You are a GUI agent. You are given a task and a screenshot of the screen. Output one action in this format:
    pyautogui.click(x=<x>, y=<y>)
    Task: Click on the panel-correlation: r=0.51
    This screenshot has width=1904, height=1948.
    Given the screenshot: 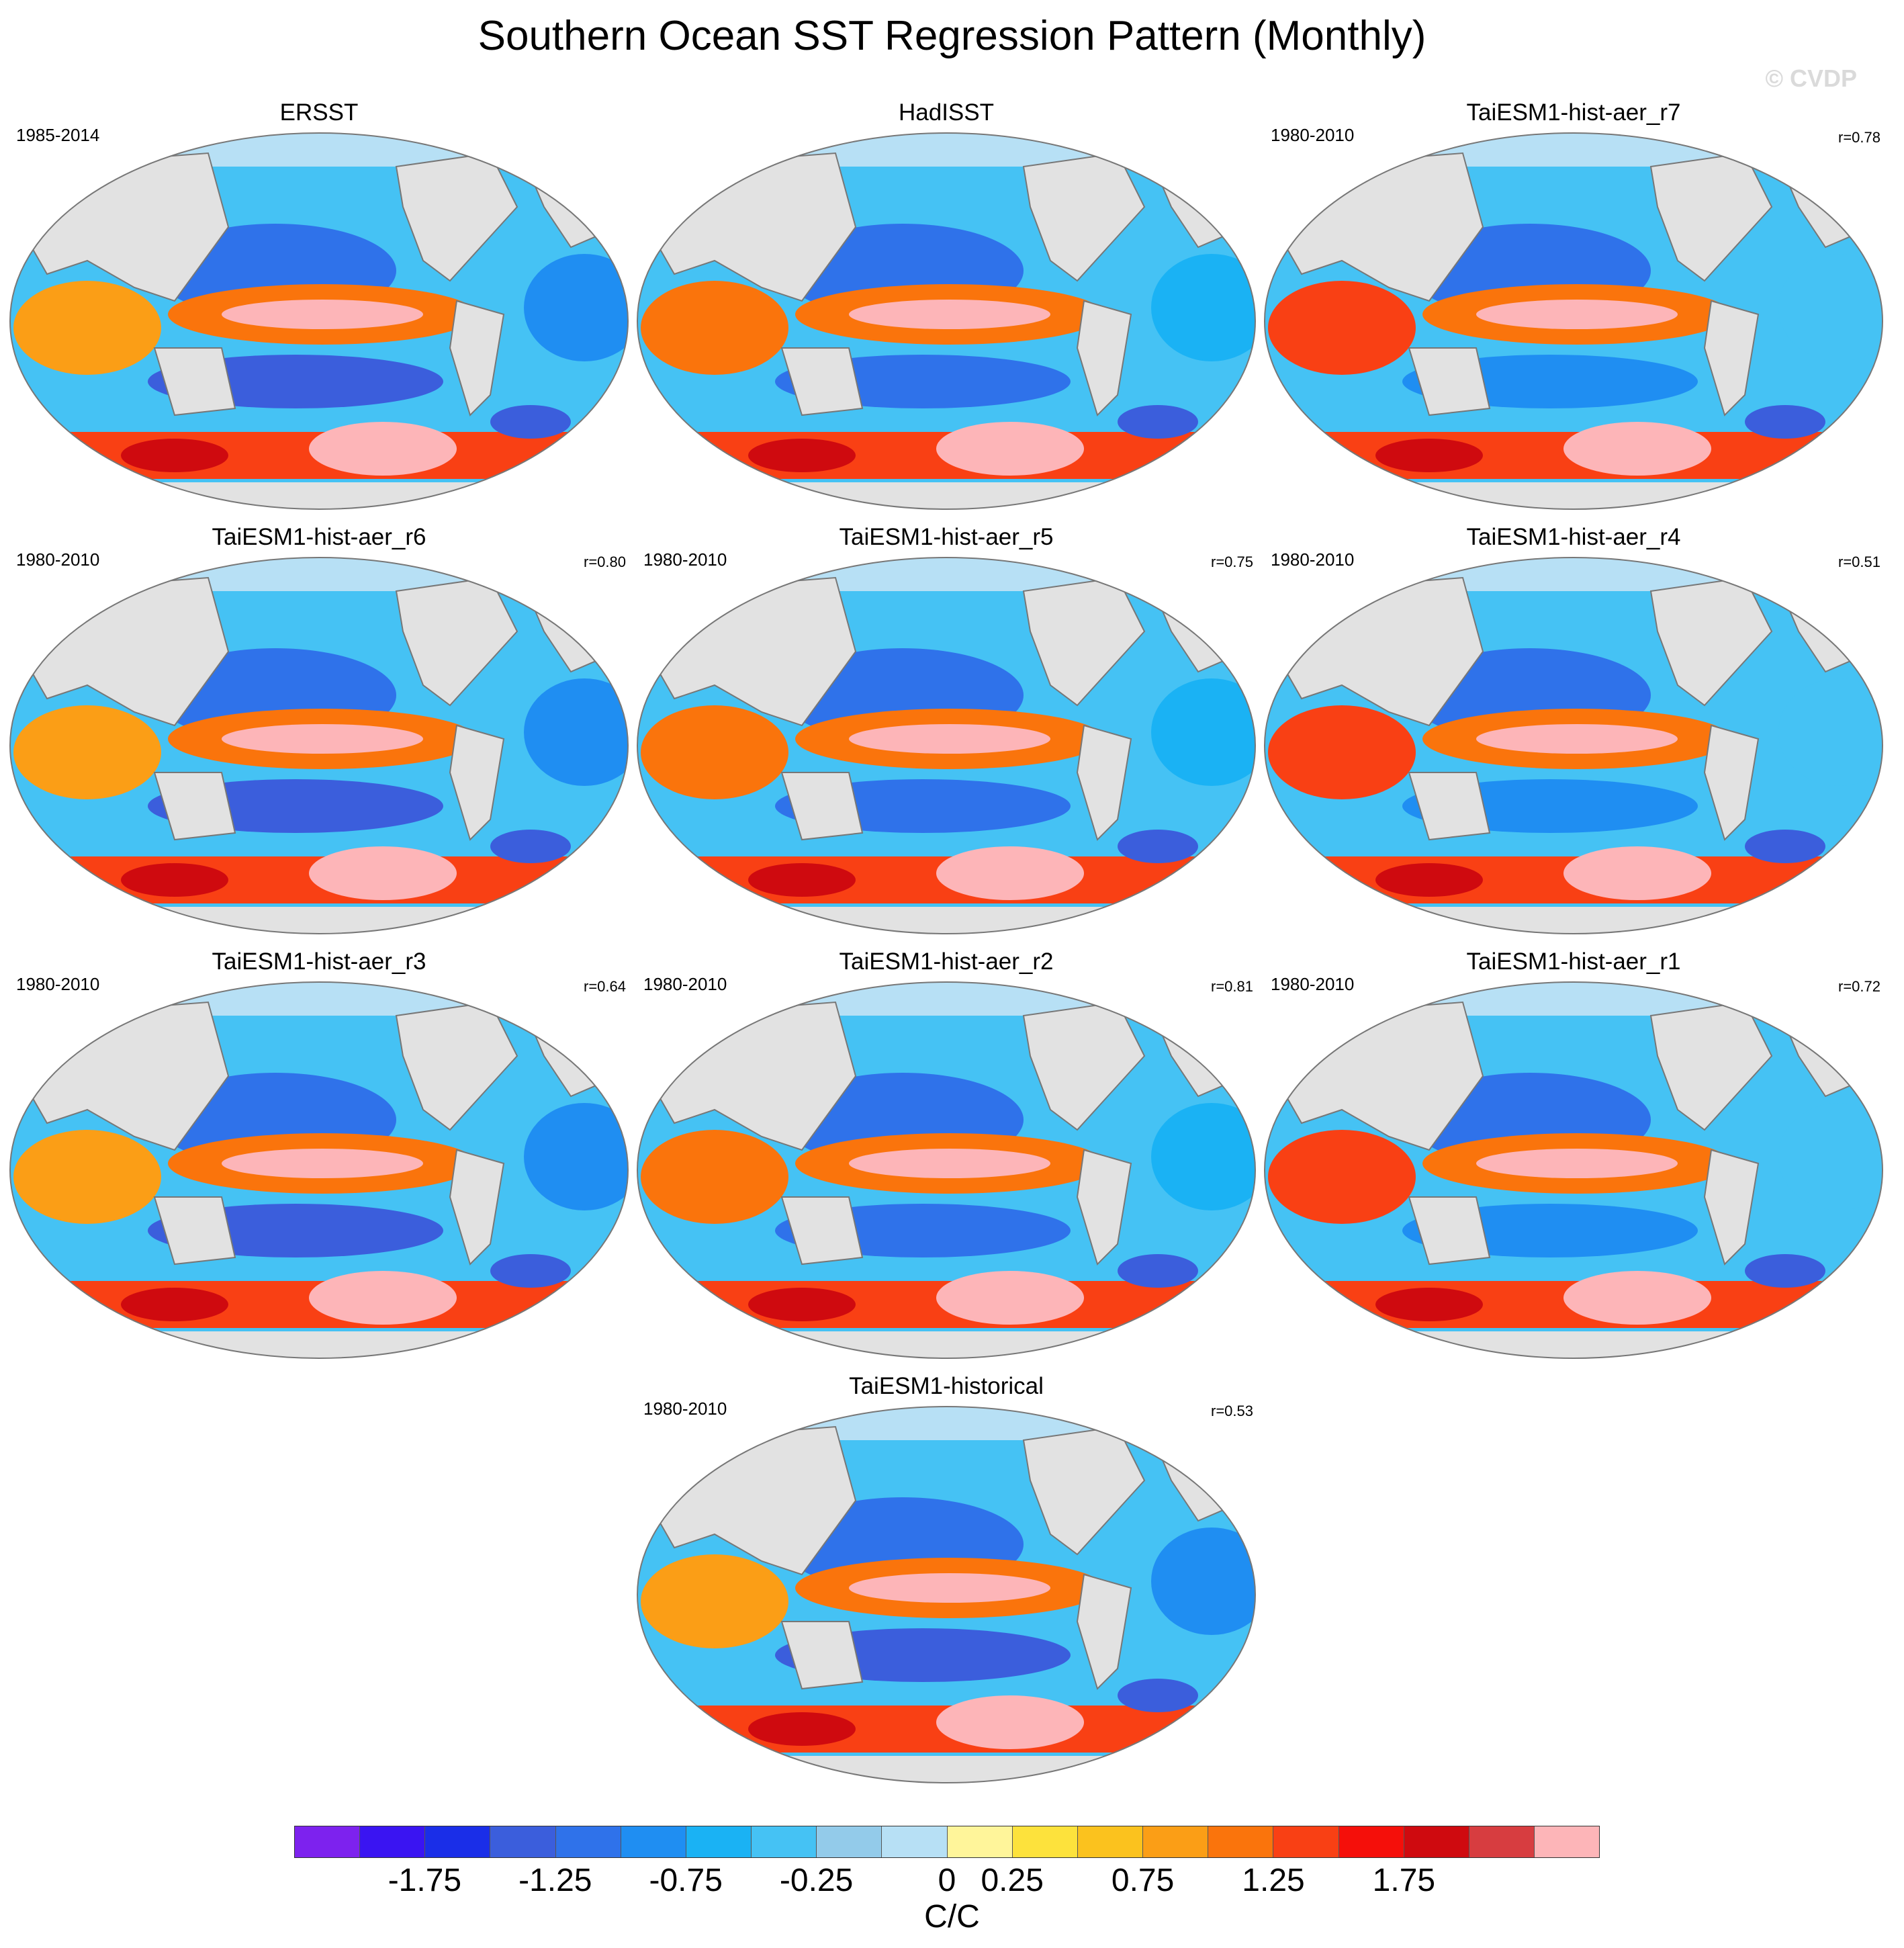 What is the action you would take?
    pyautogui.click(x=1859, y=562)
    